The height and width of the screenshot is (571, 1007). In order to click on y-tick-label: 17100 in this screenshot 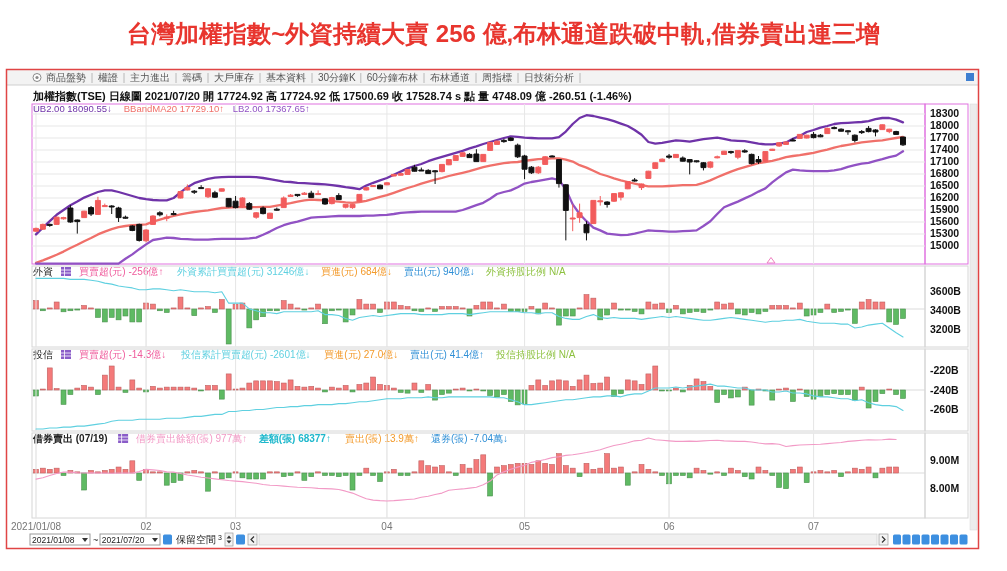, I will do `click(945, 160)`.